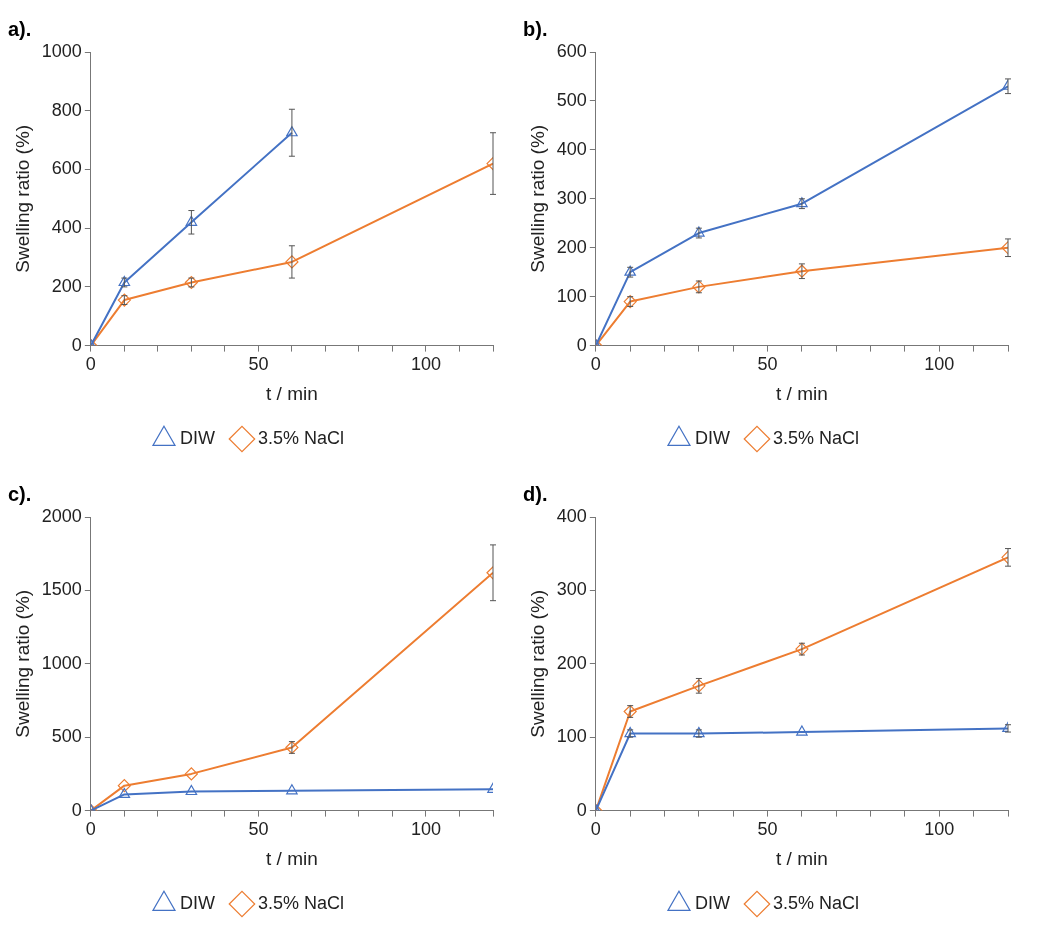 Image resolution: width=1039 pixels, height=929 pixels. Describe the element at coordinates (20, 493) in the screenshot. I see `chart-title: c).` at that location.